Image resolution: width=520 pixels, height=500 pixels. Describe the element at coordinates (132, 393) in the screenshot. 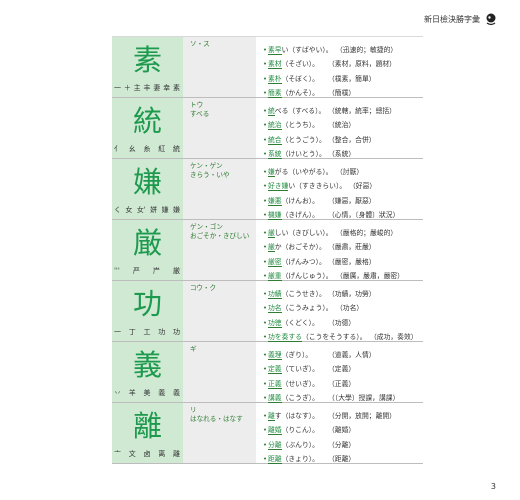

I see `stroke-step: 羊` at that location.